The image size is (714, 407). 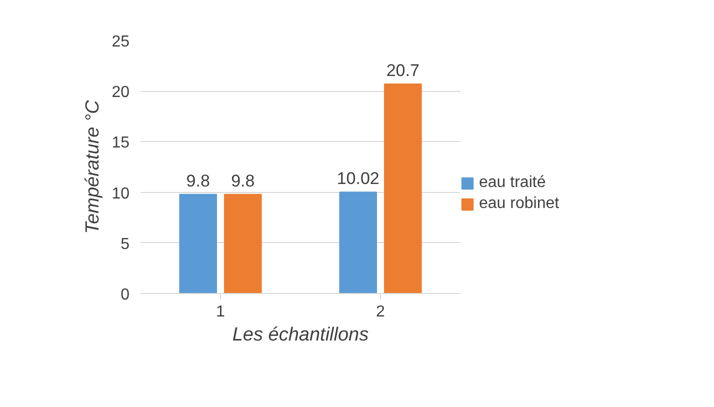 I want to click on y-tick-label: 5, so click(x=125, y=244).